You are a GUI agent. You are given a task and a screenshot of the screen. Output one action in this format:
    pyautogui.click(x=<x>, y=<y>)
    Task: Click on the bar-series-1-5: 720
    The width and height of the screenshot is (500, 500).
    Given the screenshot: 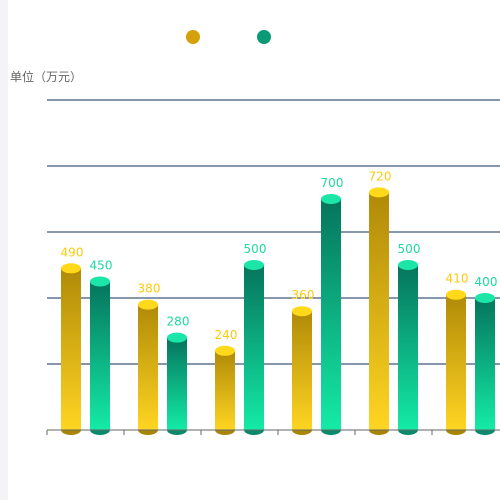 What is the action you would take?
    pyautogui.click(x=380, y=302)
    